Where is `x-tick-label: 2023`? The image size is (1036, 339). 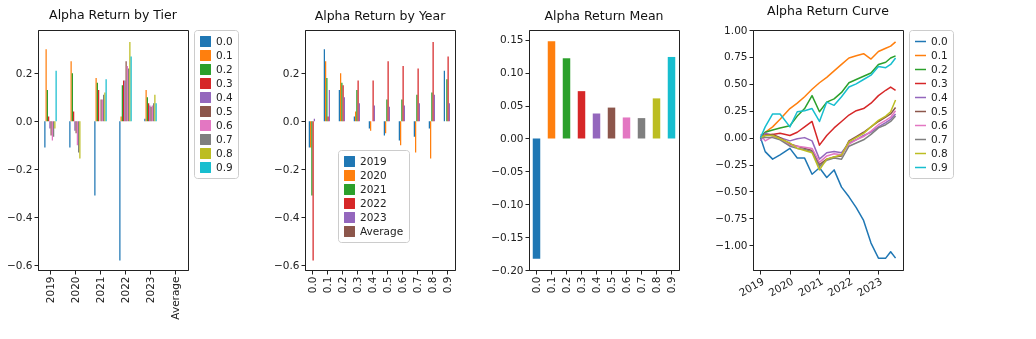
x-tick-label: 2023 is located at coordinates (149, 290).